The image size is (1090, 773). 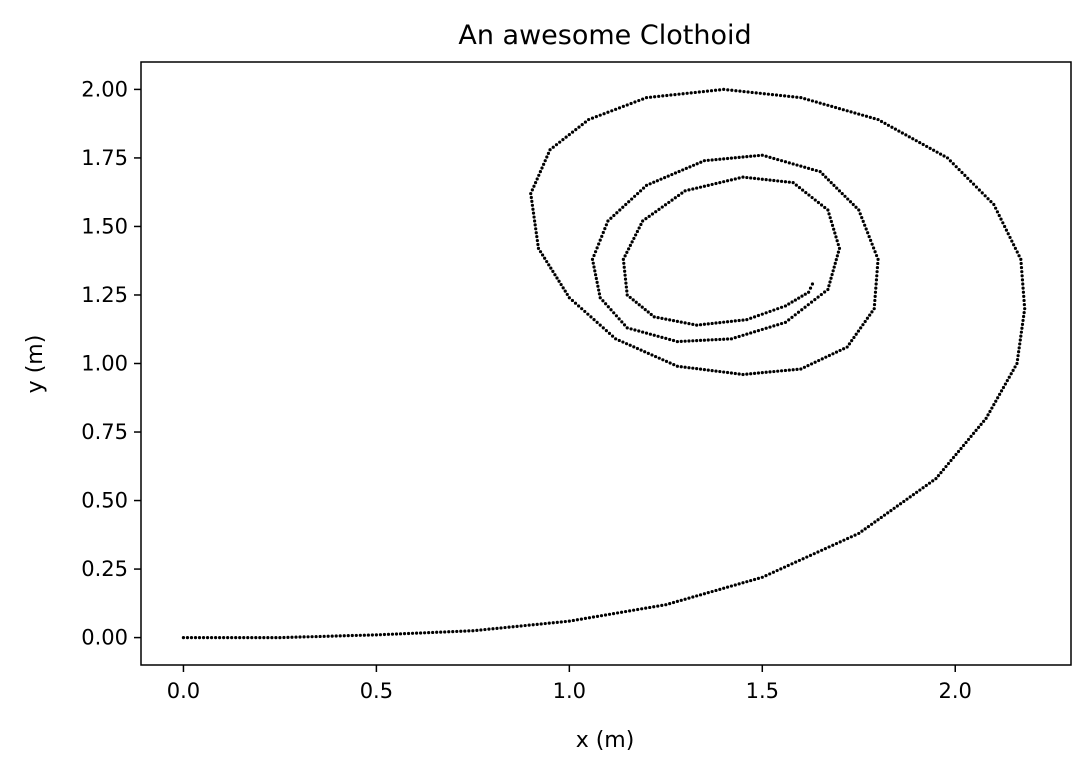 What do you see at coordinates (569, 684) in the screenshot?
I see `x-axis-ticks: 0.0 0.5 1.0 1.5 2.0` at bounding box center [569, 684].